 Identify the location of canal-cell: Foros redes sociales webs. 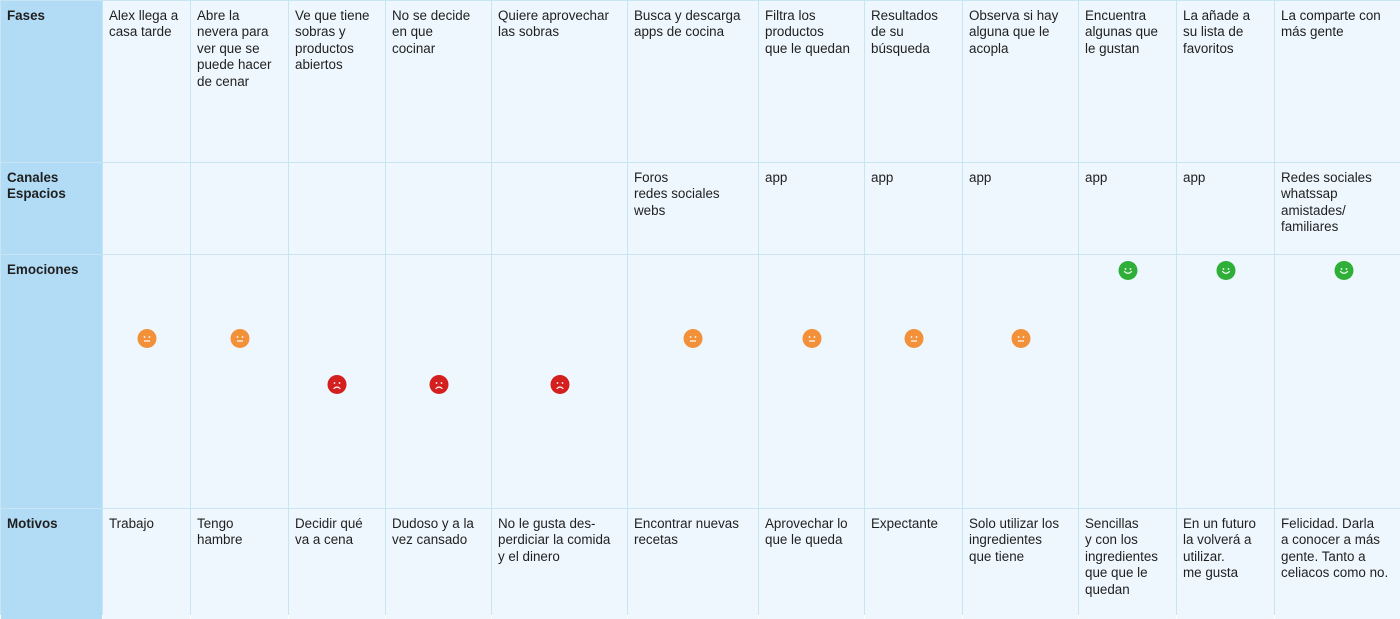
(693, 208).